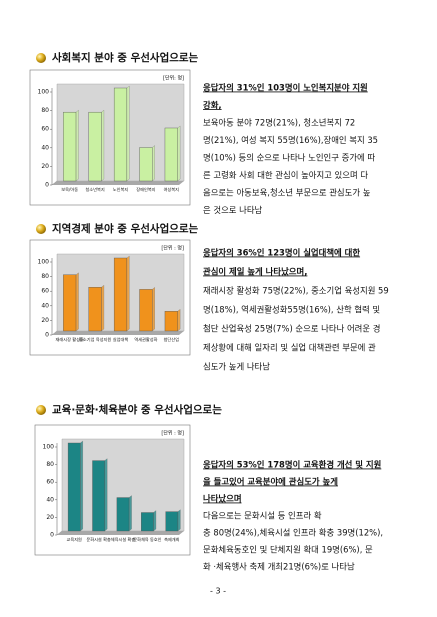 The height and width of the screenshot is (617, 437). I want to click on body-line: 은 것으로 나타남, so click(233, 210).